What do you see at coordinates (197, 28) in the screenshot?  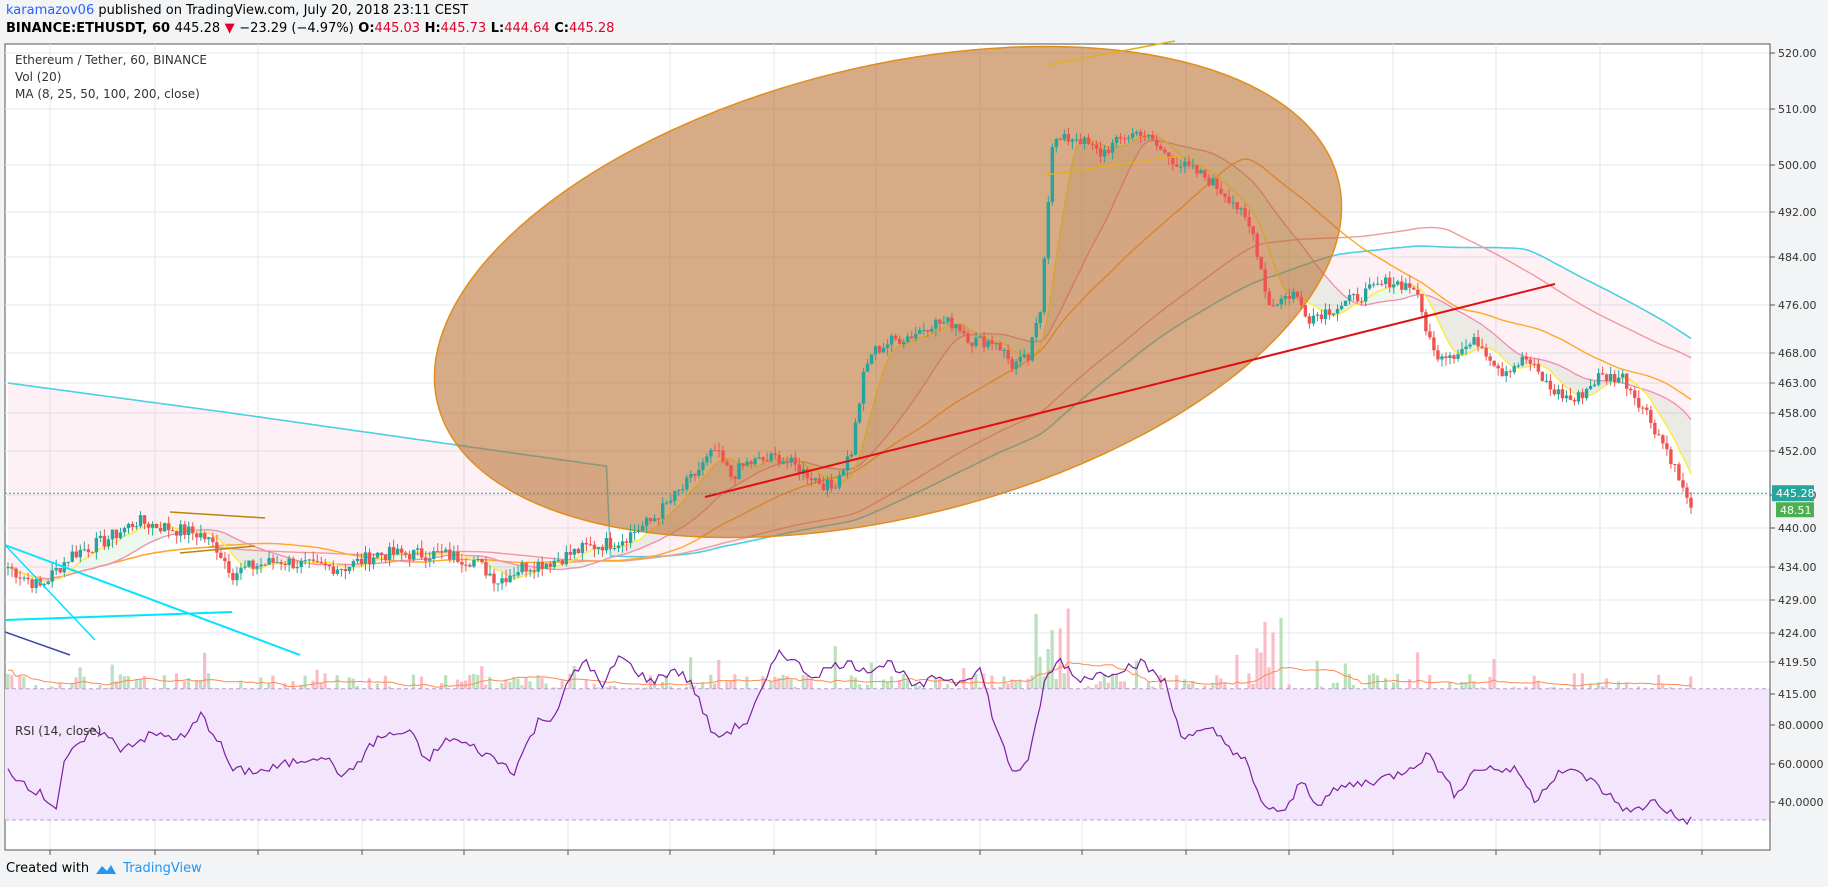 I see `last-price: 445.28` at bounding box center [197, 28].